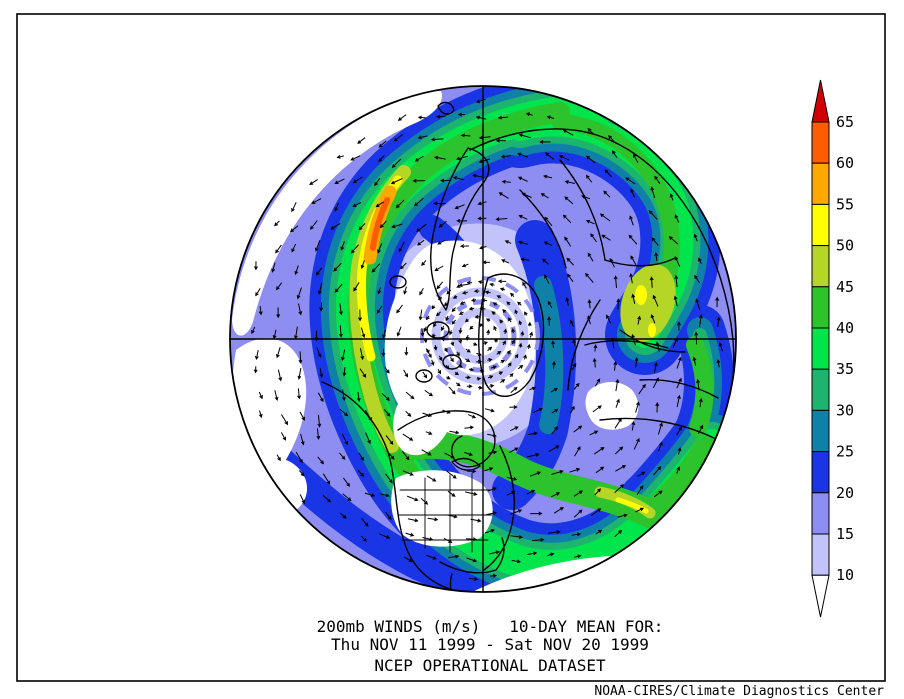  What do you see at coordinates (845, 369) in the screenshot?
I see `colorbar-tick-35: 35` at bounding box center [845, 369].